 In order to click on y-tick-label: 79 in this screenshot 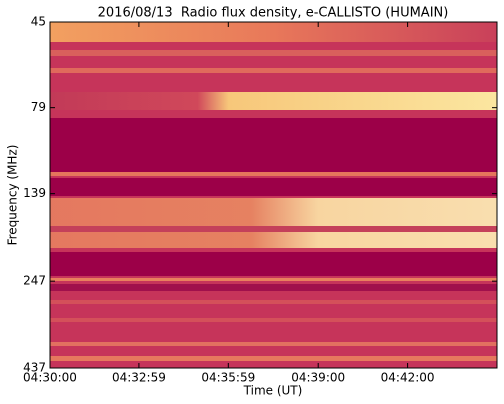, I will do `click(38, 107)`.